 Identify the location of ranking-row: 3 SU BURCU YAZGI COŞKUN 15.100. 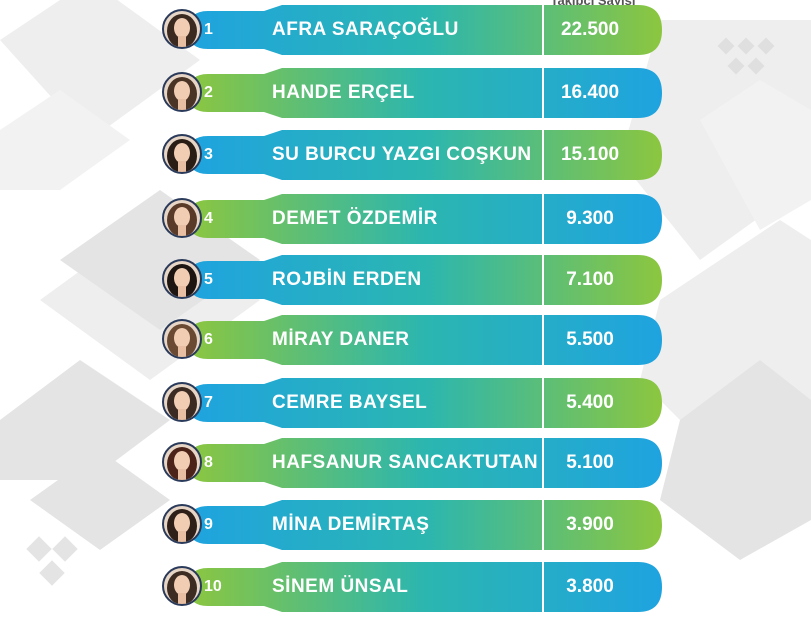
(411, 155).